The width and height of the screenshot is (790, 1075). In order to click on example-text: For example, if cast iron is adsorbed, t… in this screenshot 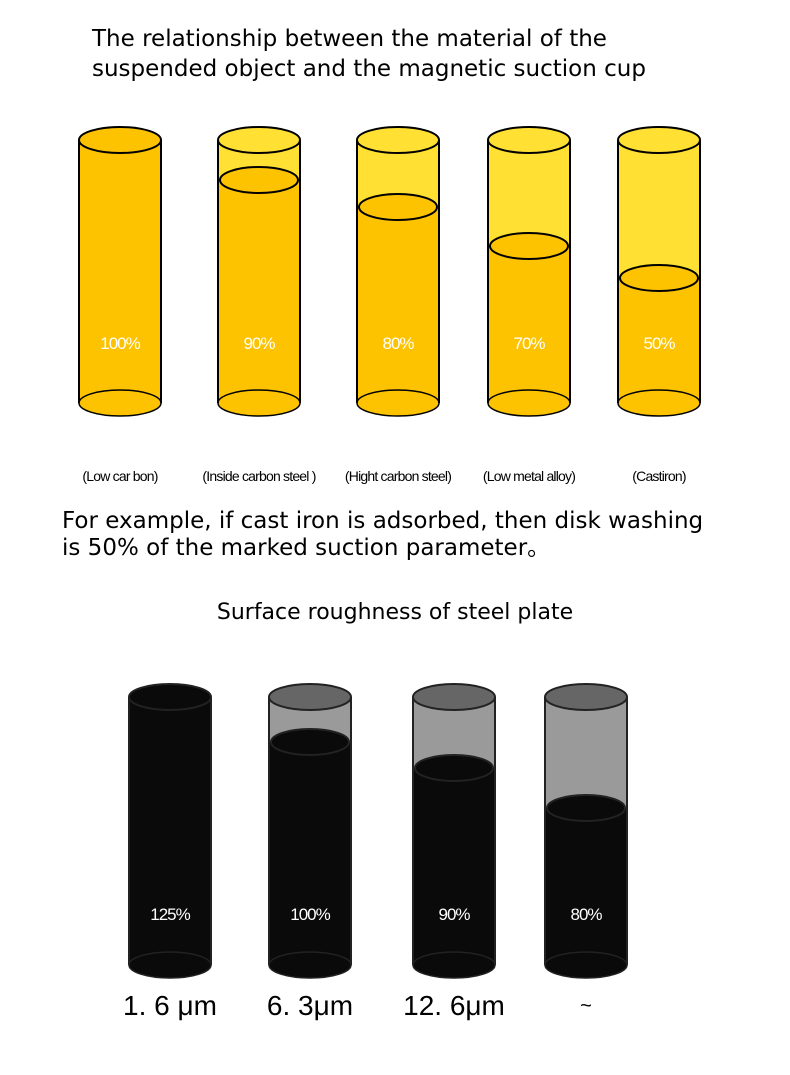, I will do `click(382, 535)`.